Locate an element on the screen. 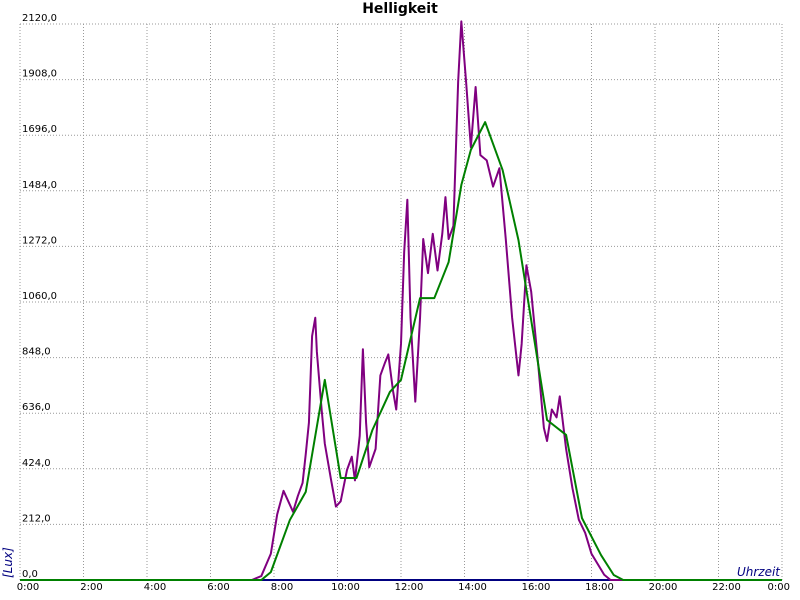 This screenshot has width=800, height=600. y-tick-label: 1484,0 is located at coordinates (39, 185).